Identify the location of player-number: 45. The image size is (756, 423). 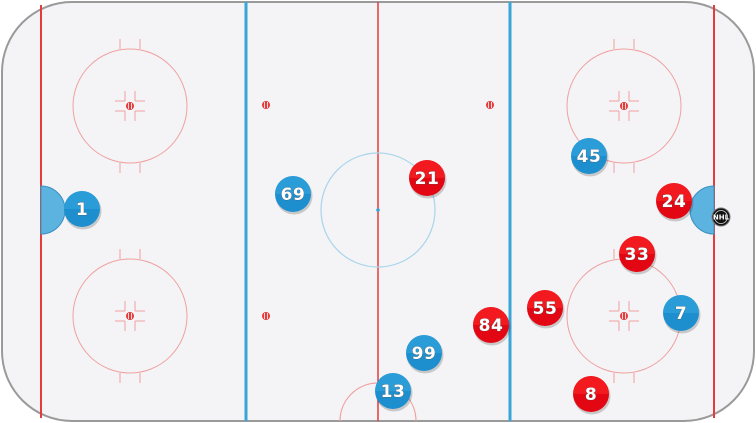
(589, 157).